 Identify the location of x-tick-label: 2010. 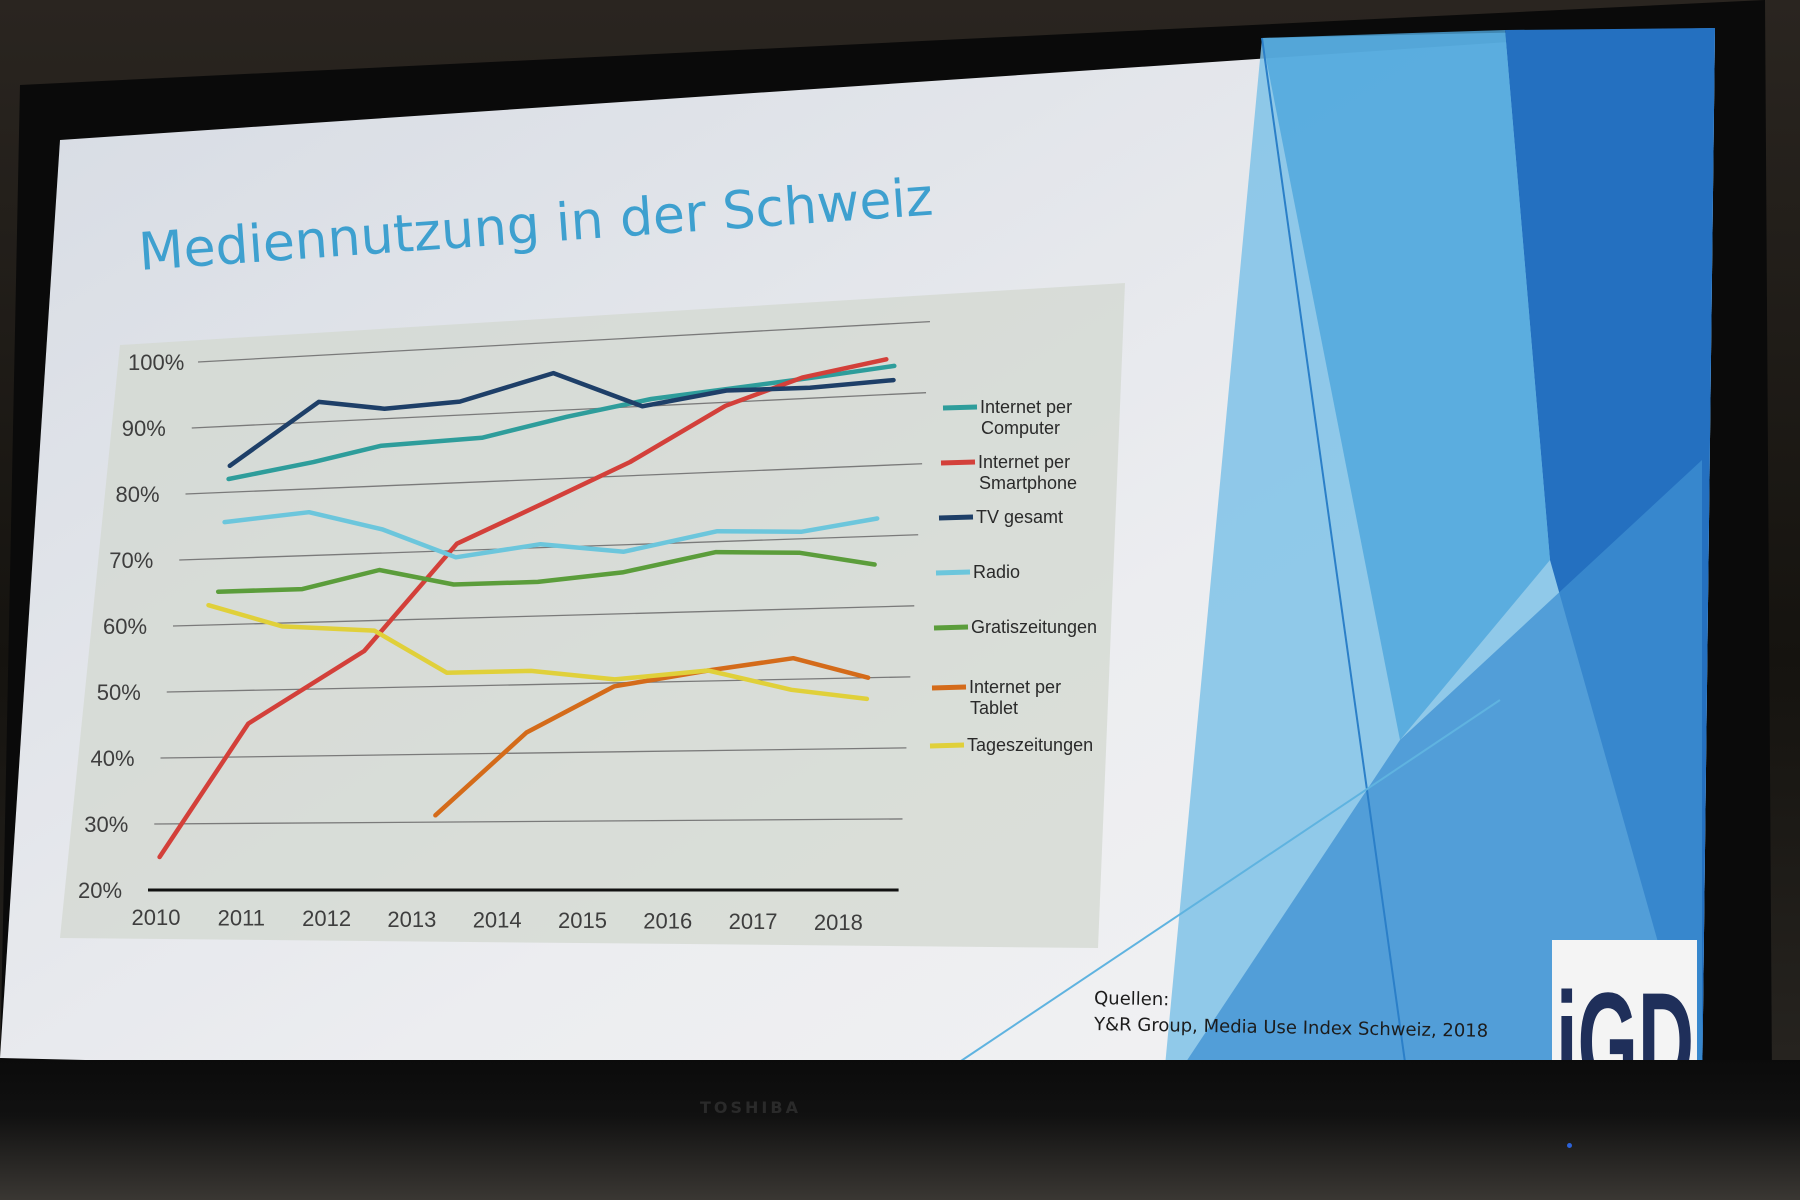
(156, 917).